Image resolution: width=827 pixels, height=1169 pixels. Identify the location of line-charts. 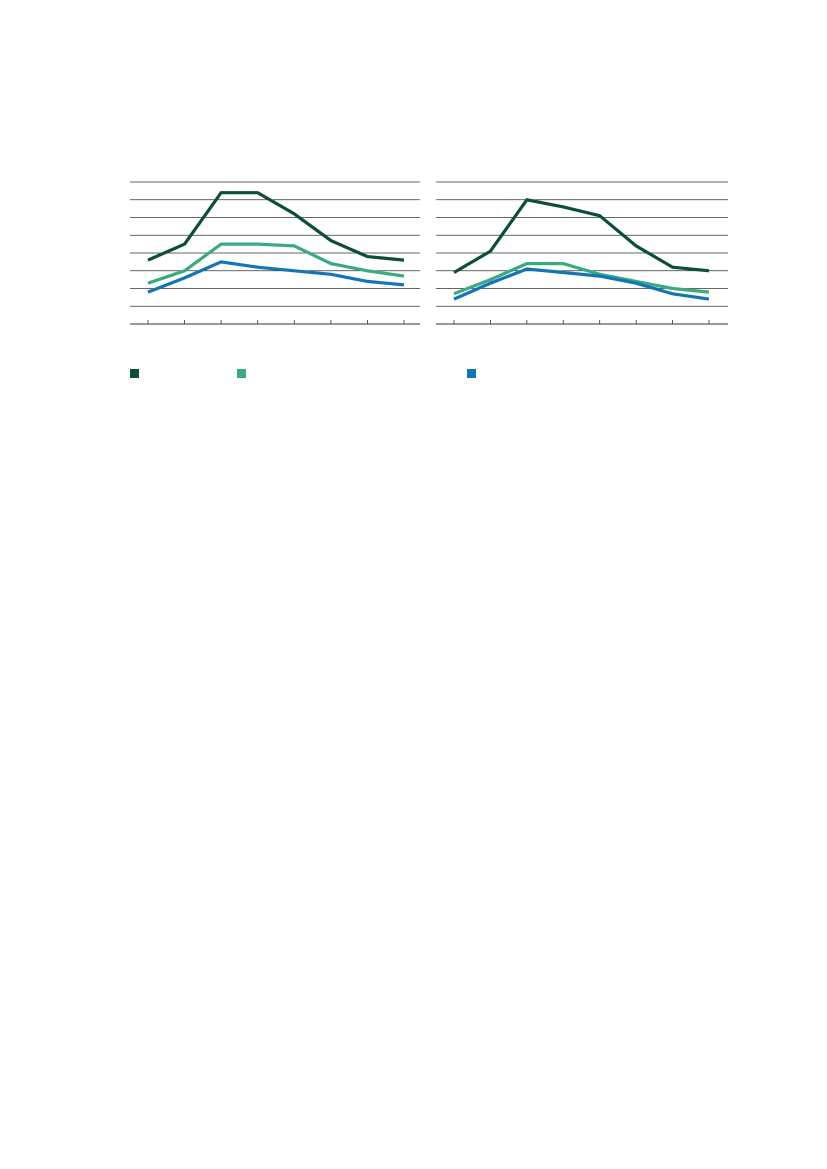
(429, 253).